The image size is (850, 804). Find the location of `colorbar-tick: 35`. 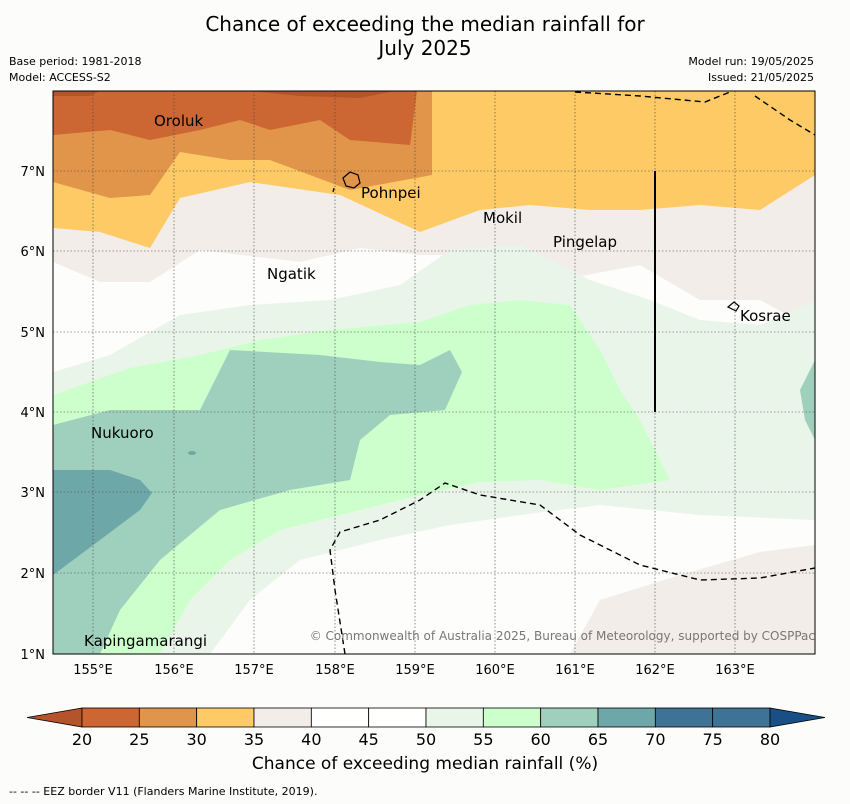

colorbar-tick: 35 is located at coordinates (254, 739).